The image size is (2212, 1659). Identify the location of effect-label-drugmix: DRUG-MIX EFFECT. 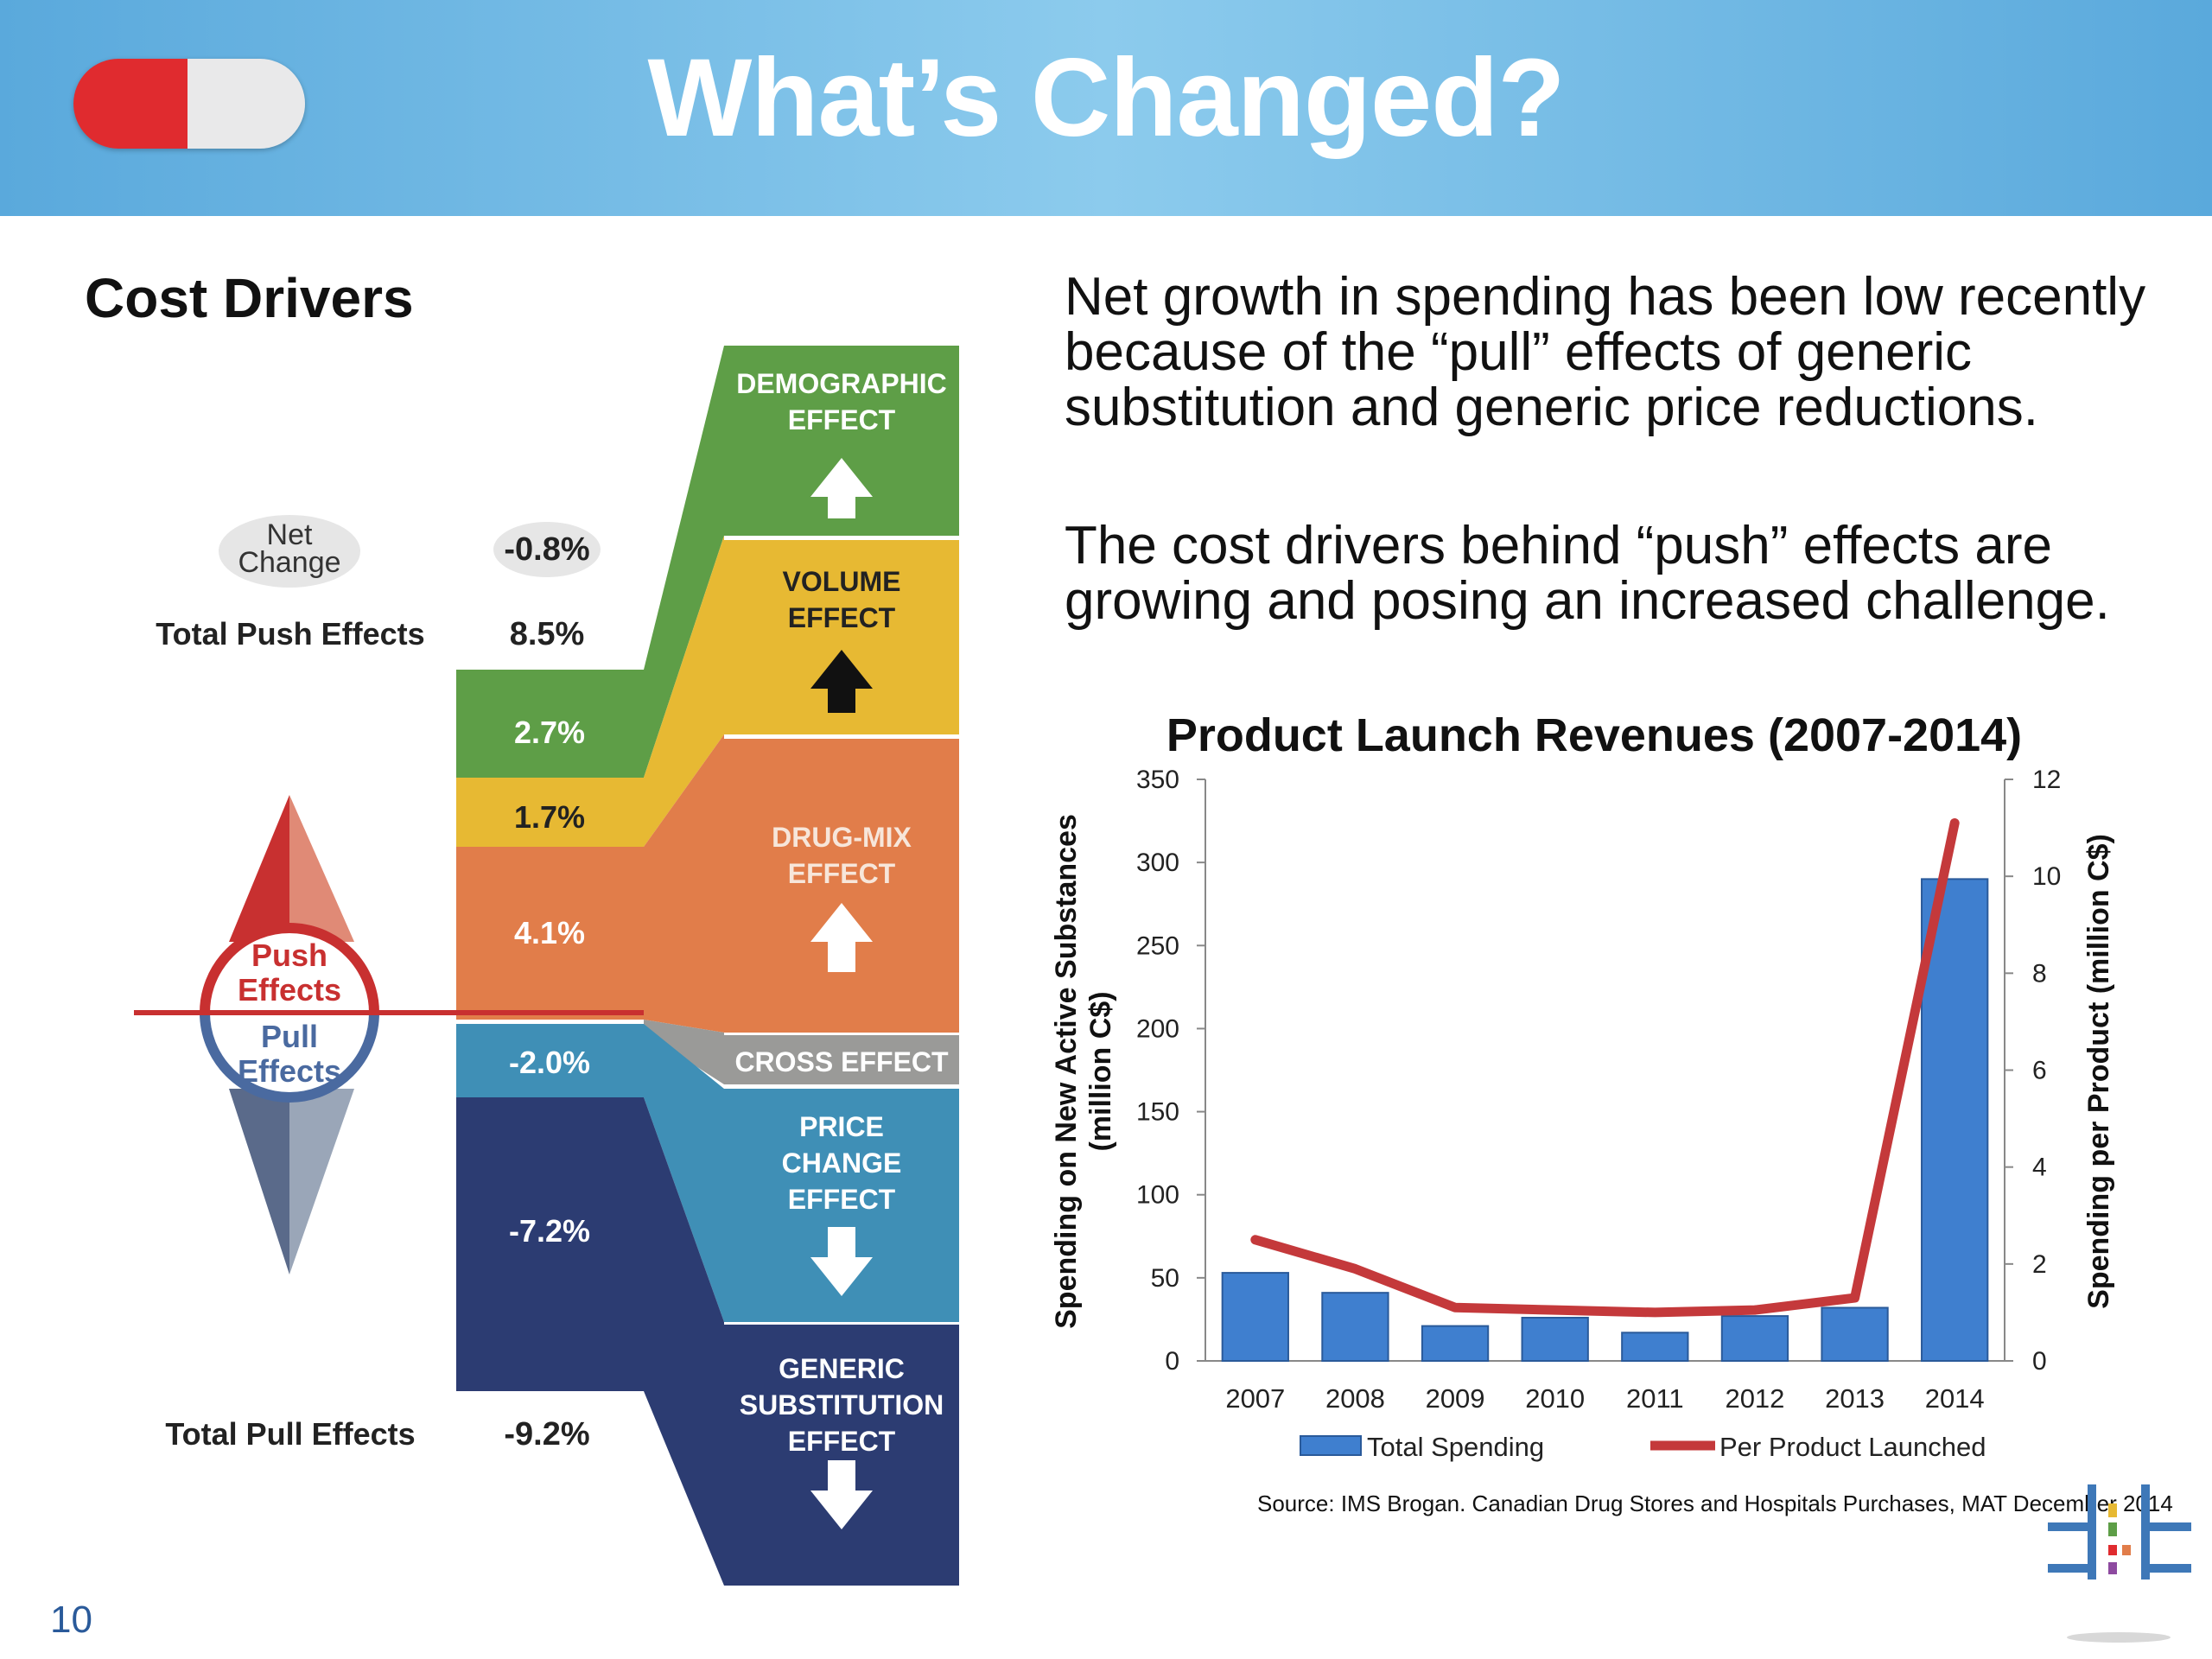
(842, 855).